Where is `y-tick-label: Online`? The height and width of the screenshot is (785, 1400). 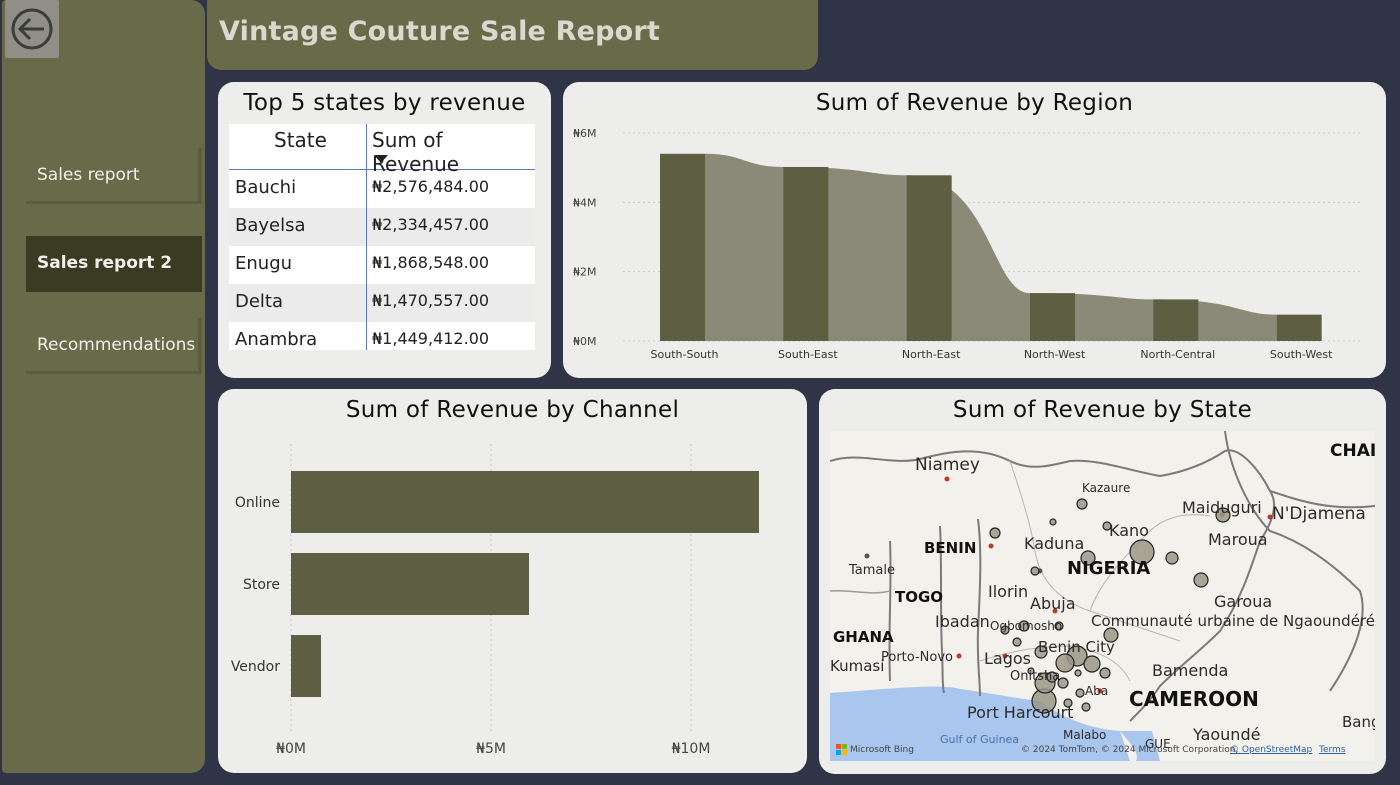
y-tick-label: Online is located at coordinates (257, 503).